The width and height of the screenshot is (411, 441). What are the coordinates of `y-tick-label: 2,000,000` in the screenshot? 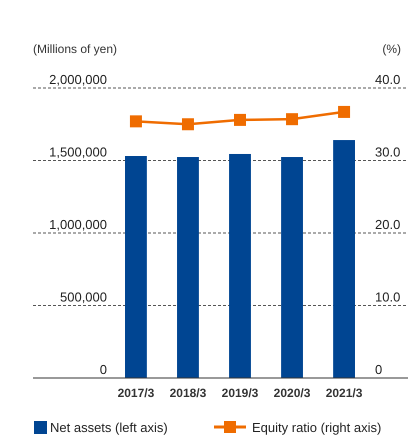 It's located at (78, 79).